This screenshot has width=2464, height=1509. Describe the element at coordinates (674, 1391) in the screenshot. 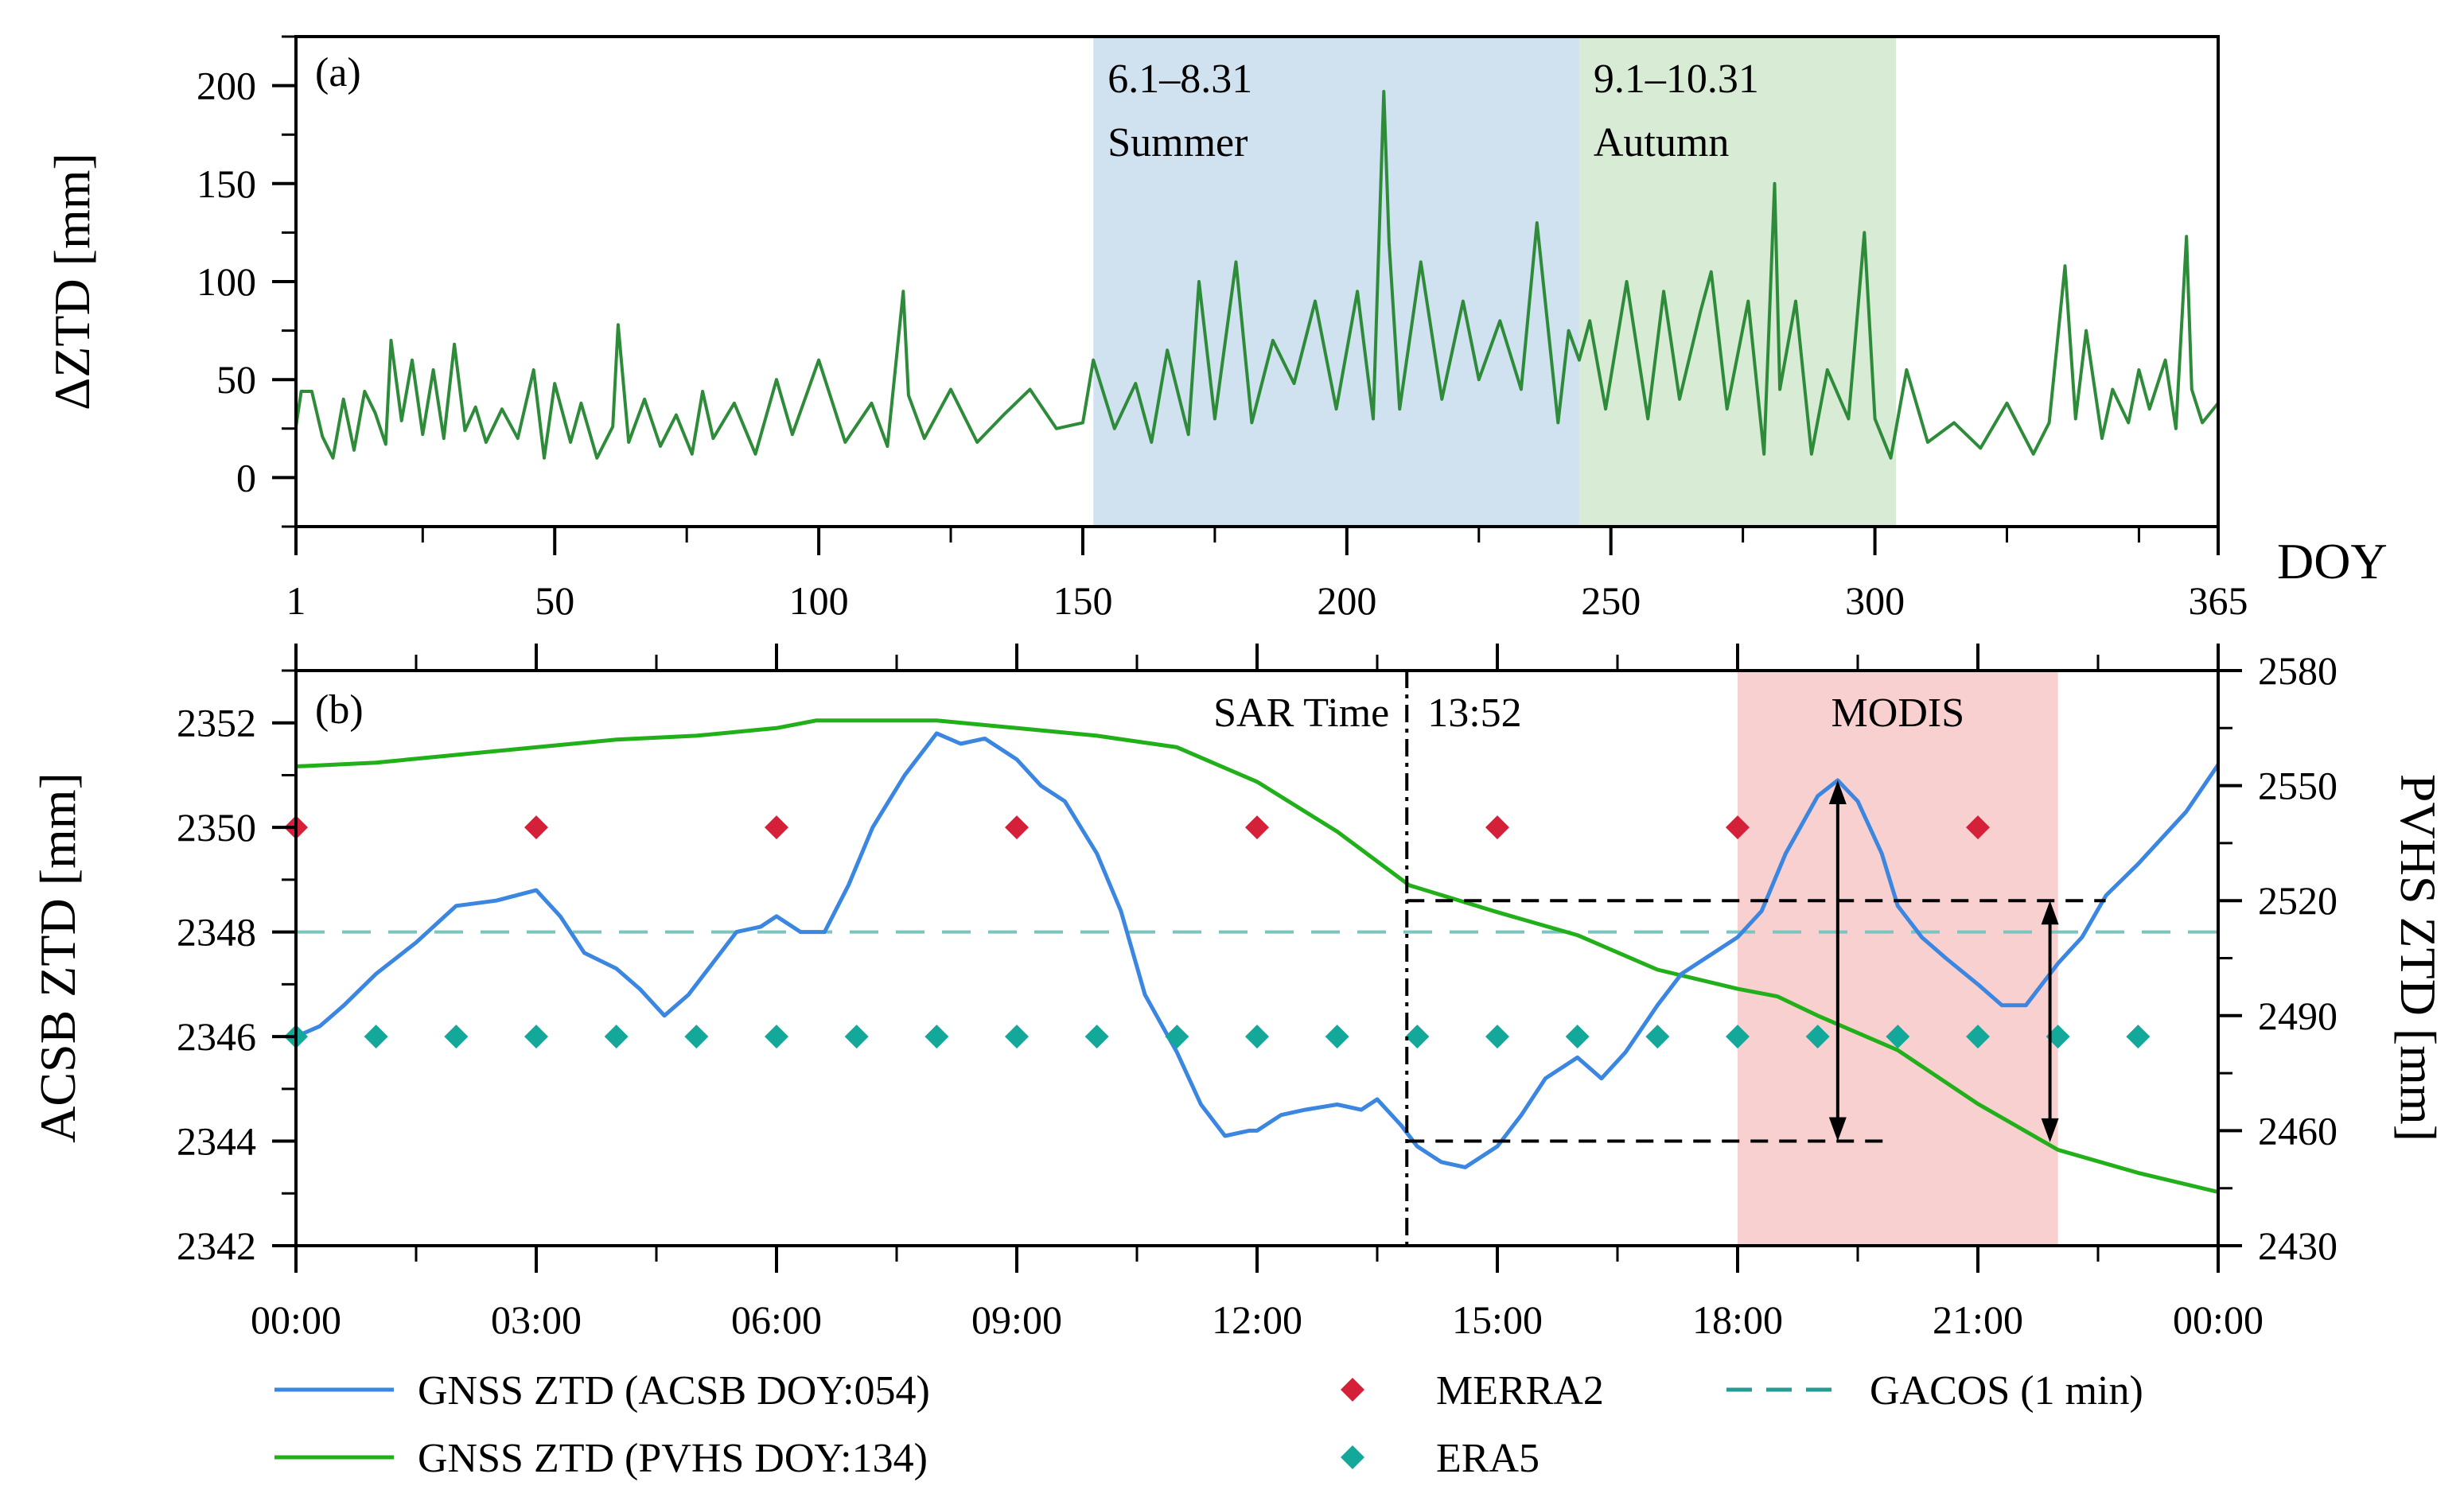

I see `legend-label: GNSS ZTD (ACSB DOY:054)` at that location.